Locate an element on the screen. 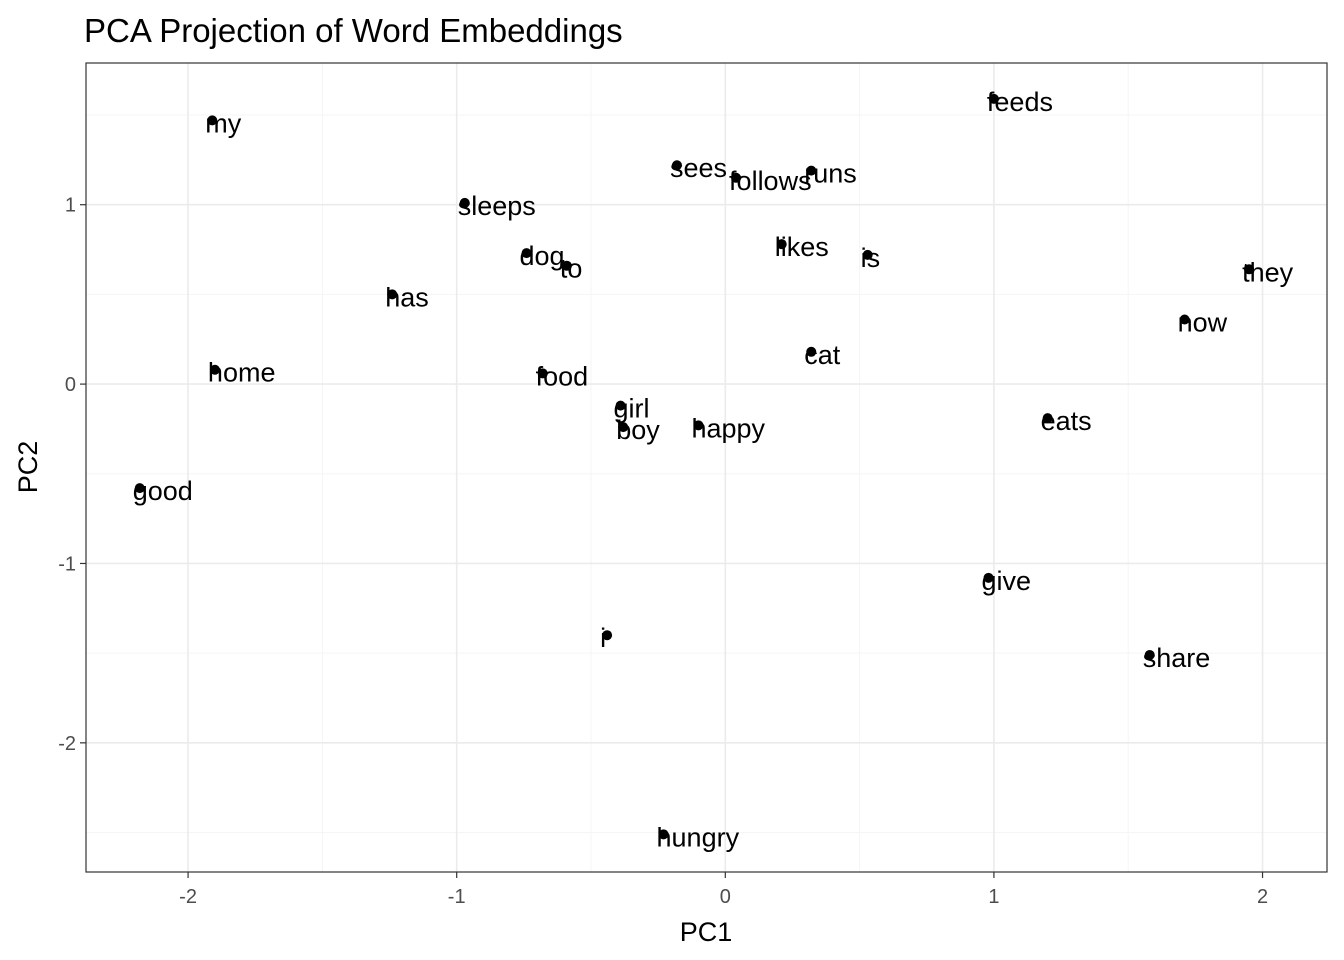 The height and width of the screenshot is (960, 1344). point-label-runs: runs is located at coordinates (830, 174).